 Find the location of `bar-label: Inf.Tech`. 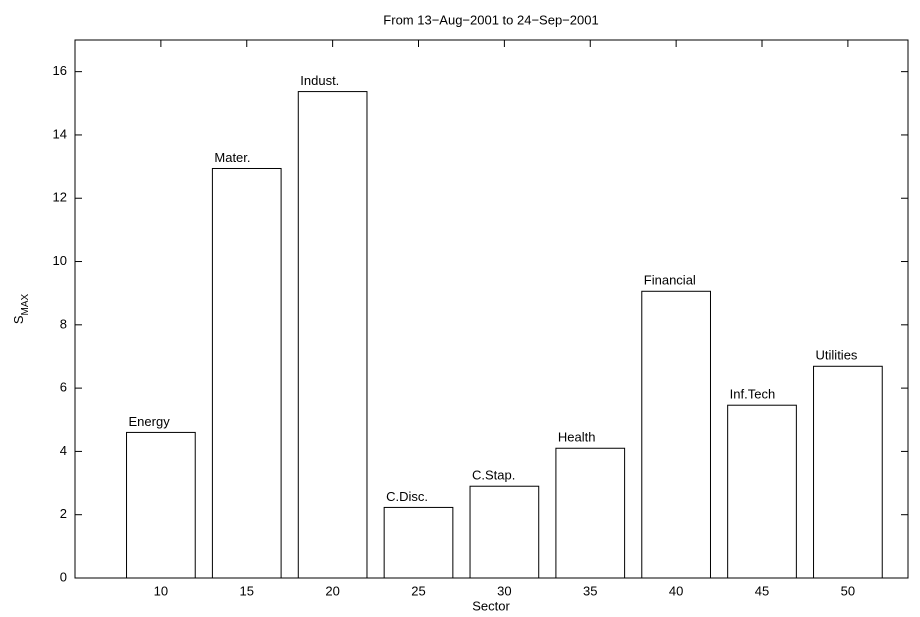

bar-label: Inf.Tech is located at coordinates (753, 394).